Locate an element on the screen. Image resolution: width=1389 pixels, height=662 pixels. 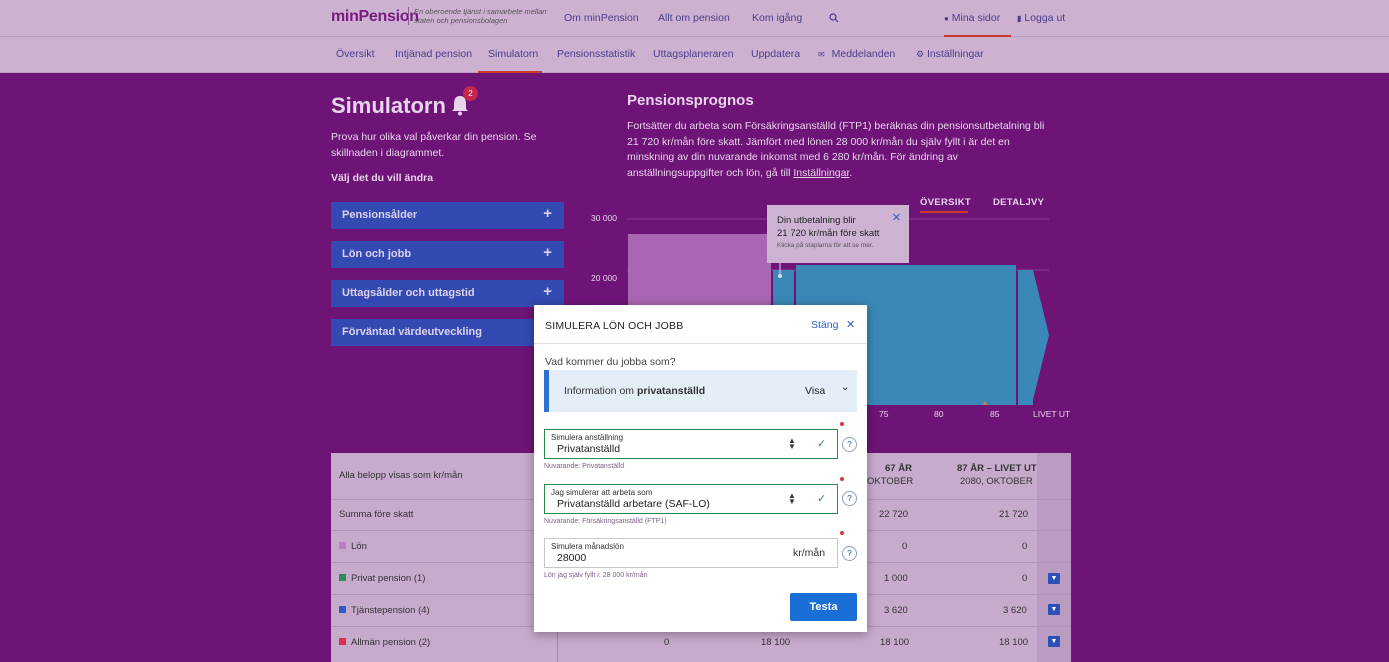
row-label: Privat pension (1) is located at coordinates (388, 578).